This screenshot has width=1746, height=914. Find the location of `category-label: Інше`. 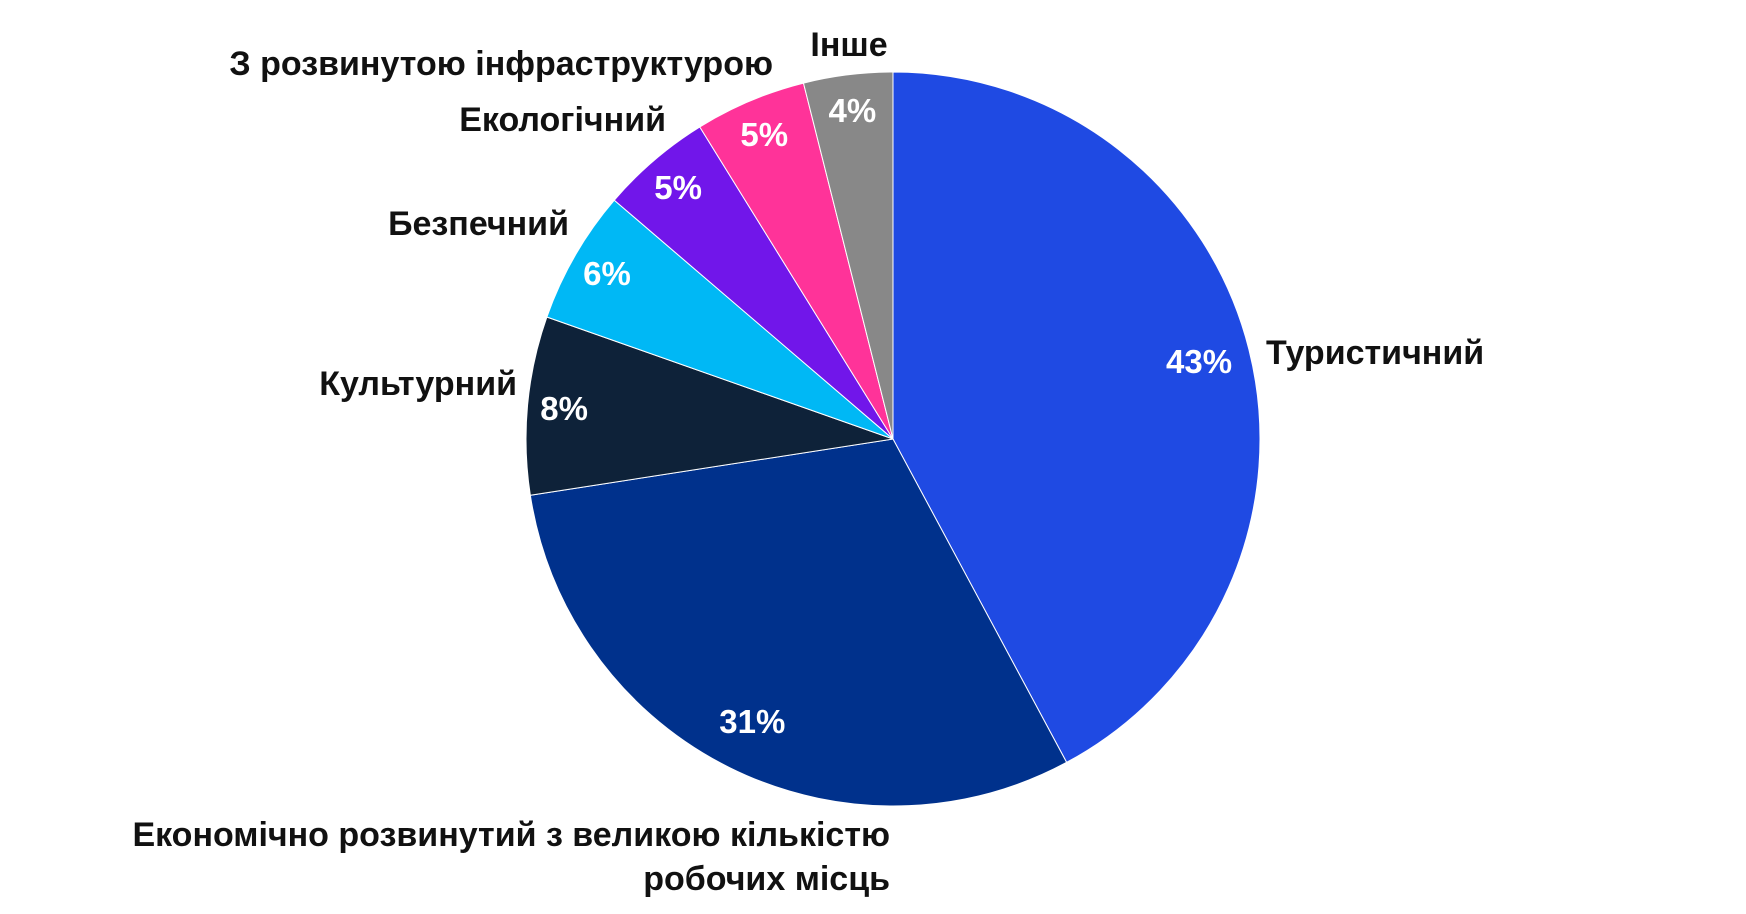

category-label: Інше is located at coordinates (849, 45).